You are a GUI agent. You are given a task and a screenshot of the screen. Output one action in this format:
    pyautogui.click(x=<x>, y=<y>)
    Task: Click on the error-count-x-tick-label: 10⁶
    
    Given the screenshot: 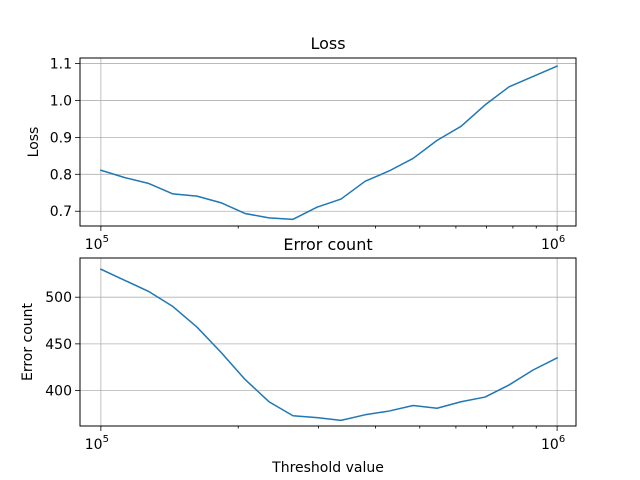 What is the action you would take?
    pyautogui.click(x=553, y=443)
    